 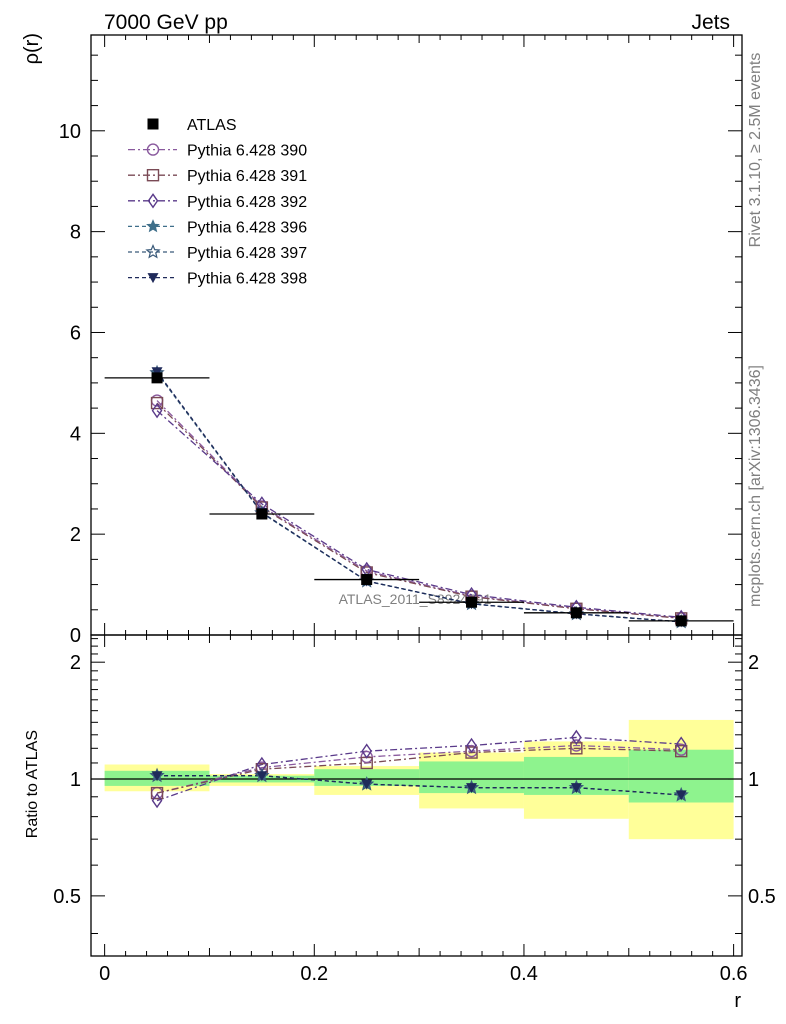 What do you see at coordinates (32, 48) in the screenshot?
I see `main-y-axis-label: ρ(r)` at bounding box center [32, 48].